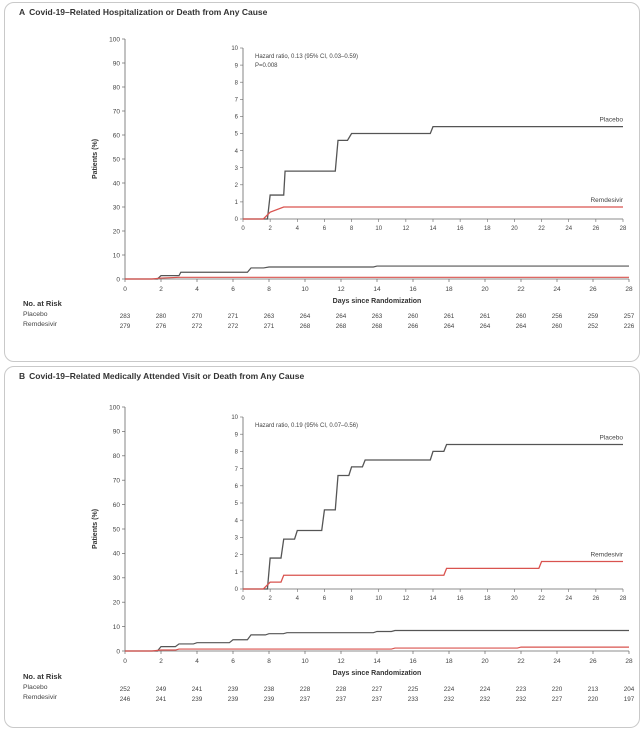  I want to click on series-line-remdesivir, so click(377, 649).